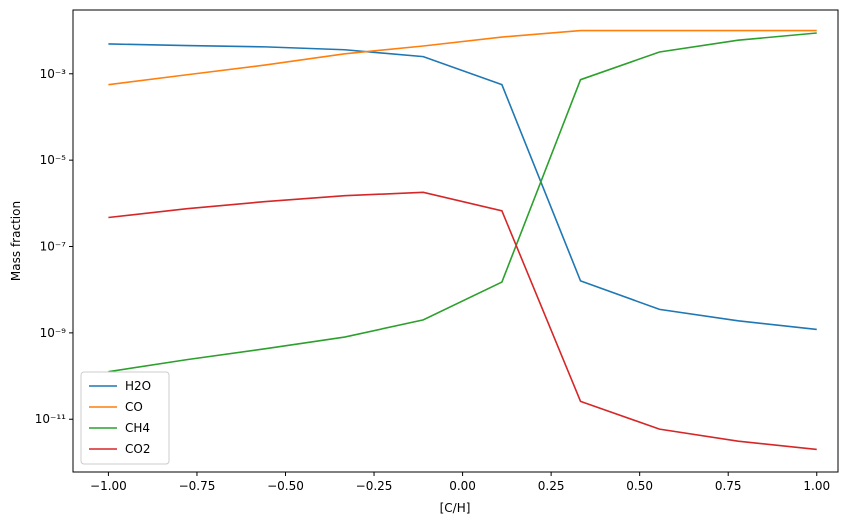 The width and height of the screenshot is (863, 525). What do you see at coordinates (728, 486) in the screenshot?
I see `x-tick-label: 0.75` at bounding box center [728, 486].